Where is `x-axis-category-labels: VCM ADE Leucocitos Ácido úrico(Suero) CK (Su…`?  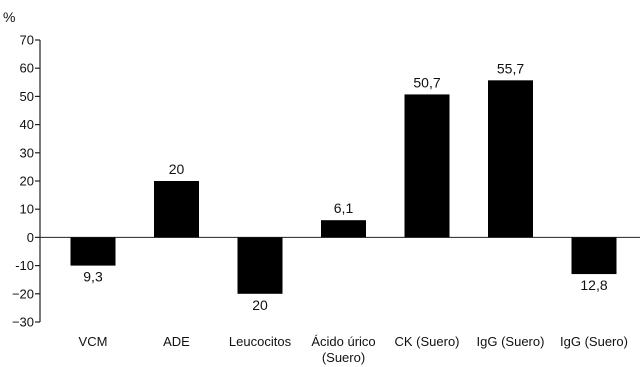 x-axis-category-labels: VCM ADE Leucocitos Ácido úrico(Suero) CK (Su… is located at coordinates (353, 349).